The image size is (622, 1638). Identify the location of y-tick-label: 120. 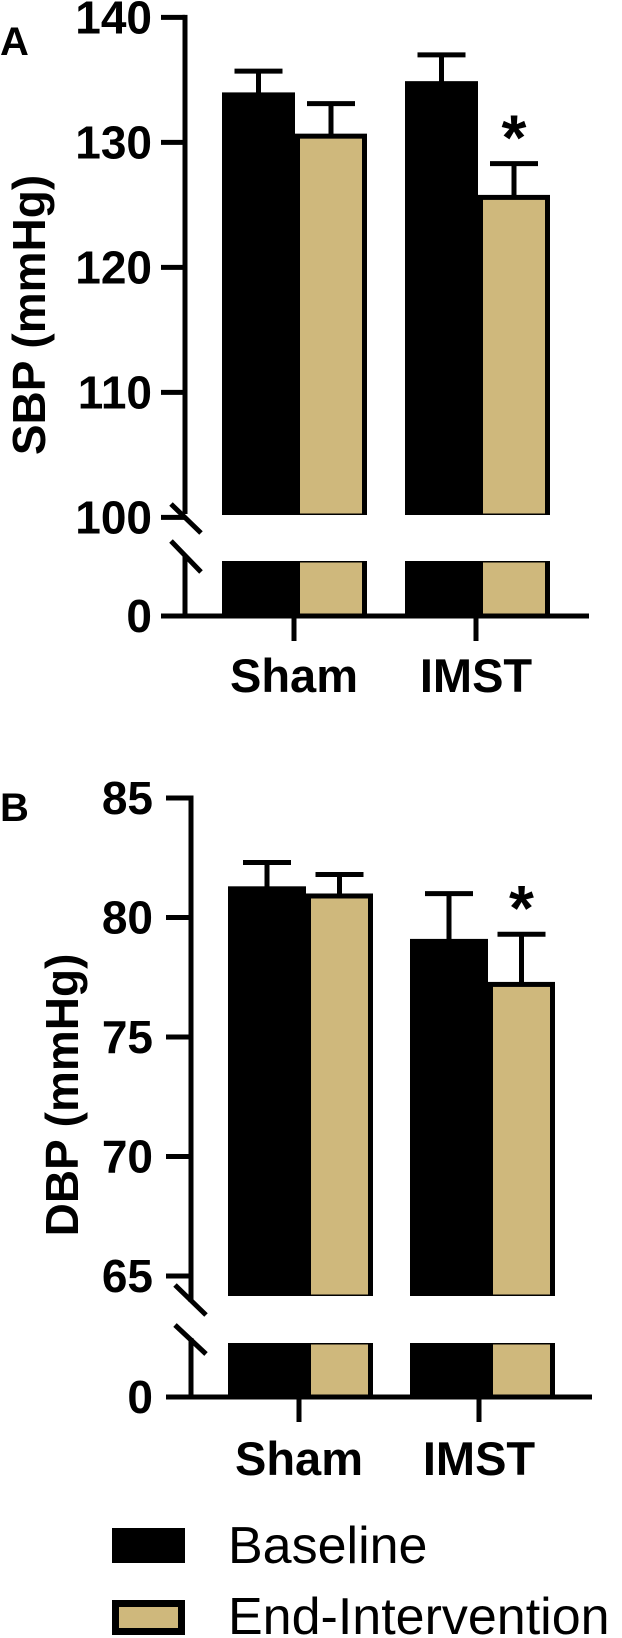
(113, 267).